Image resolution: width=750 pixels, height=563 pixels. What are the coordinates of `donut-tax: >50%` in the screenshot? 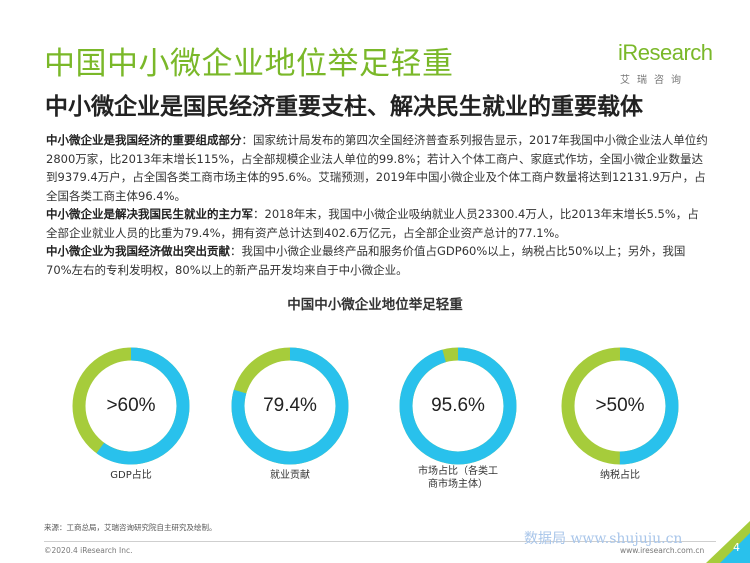 It's located at (620, 406).